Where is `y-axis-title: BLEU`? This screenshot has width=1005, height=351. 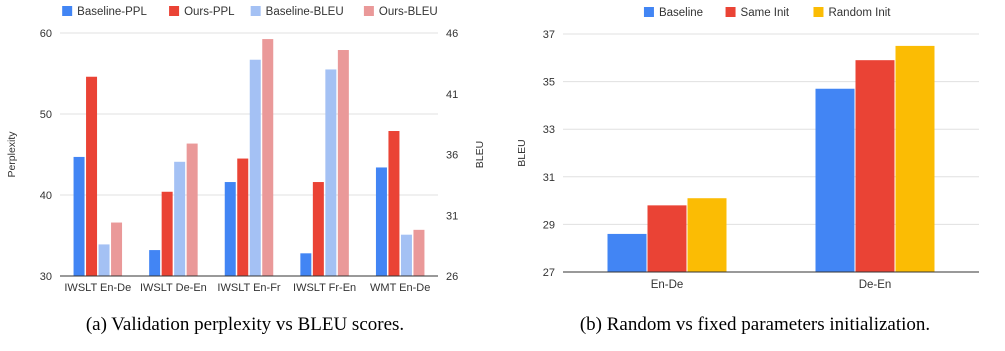
y-axis-title: BLEU is located at coordinates (522, 152).